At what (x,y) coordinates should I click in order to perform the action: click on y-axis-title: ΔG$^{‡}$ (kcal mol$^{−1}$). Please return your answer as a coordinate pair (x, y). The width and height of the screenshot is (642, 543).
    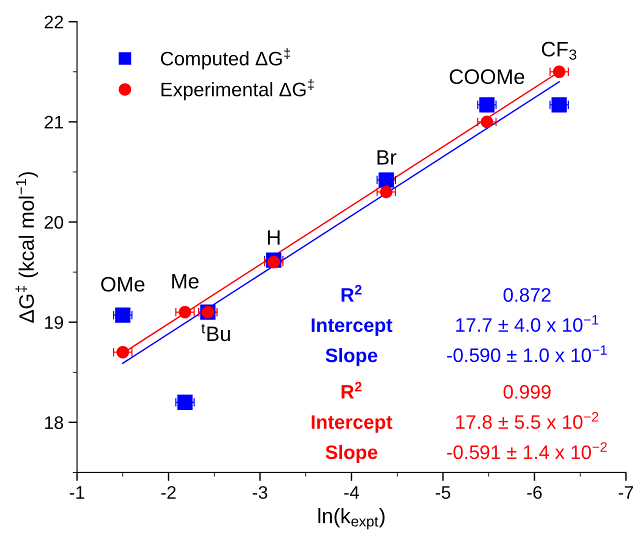
    Looking at the image, I should click on (27, 247).